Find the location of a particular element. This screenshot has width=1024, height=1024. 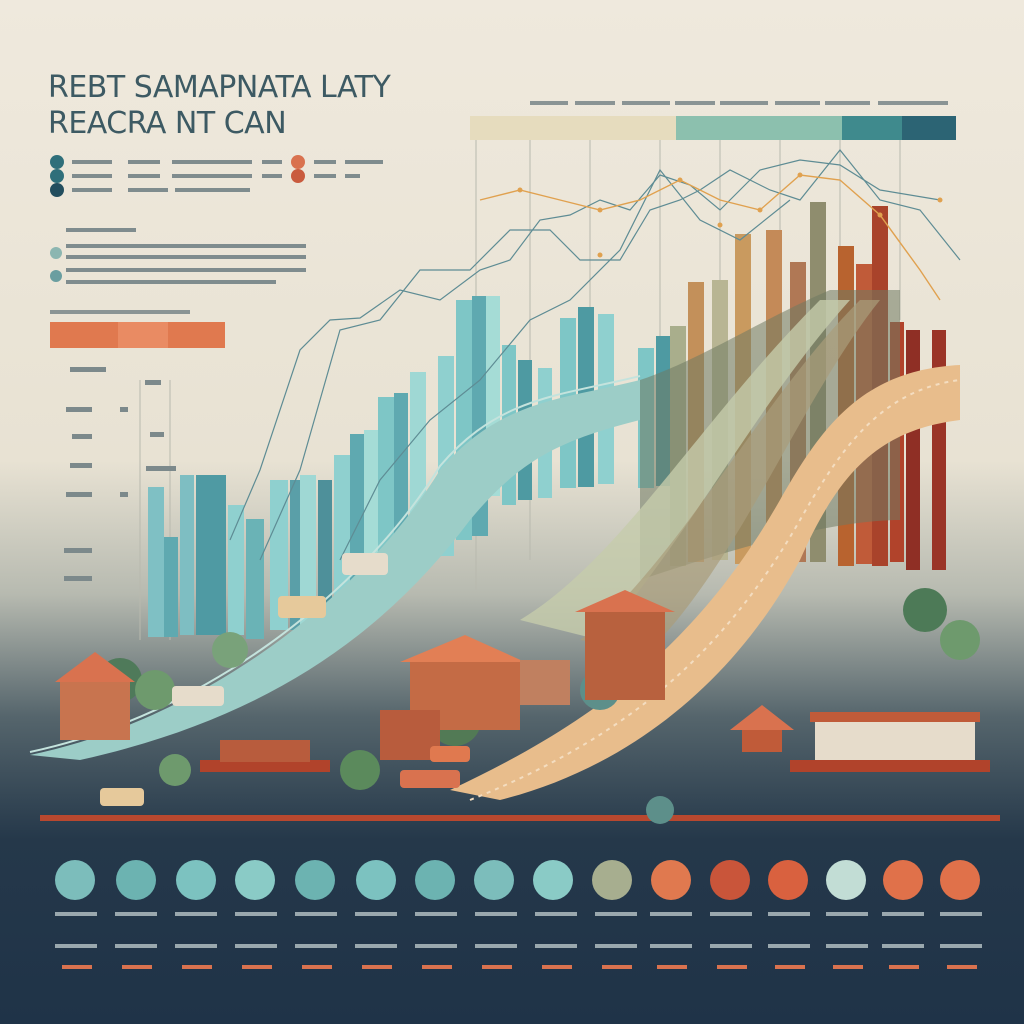

left-legend is located at coordinates (216, 219).